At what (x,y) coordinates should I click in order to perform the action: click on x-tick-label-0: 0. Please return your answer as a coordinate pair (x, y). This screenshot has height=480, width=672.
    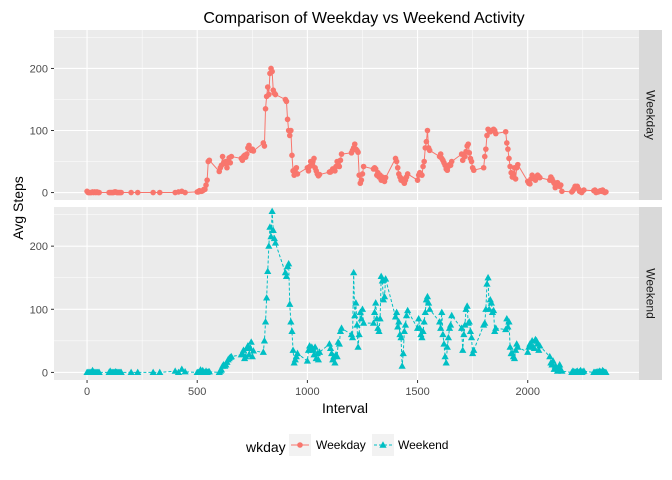
    Looking at the image, I should click on (87, 392).